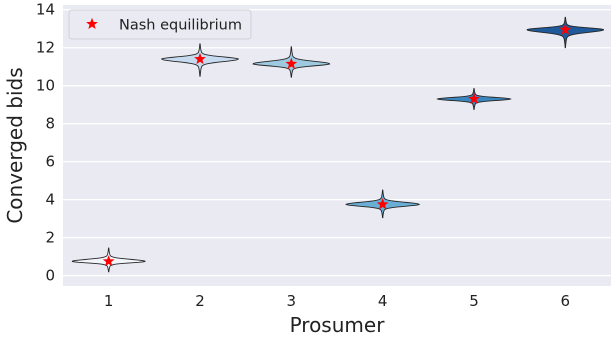  What do you see at coordinates (200, 301) in the screenshot?
I see `x-tick-label: 2` at bounding box center [200, 301].